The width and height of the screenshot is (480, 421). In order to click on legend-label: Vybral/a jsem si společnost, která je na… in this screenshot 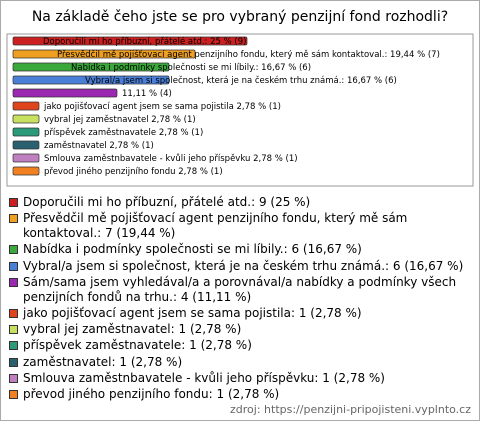, I will do `click(243, 265)`.